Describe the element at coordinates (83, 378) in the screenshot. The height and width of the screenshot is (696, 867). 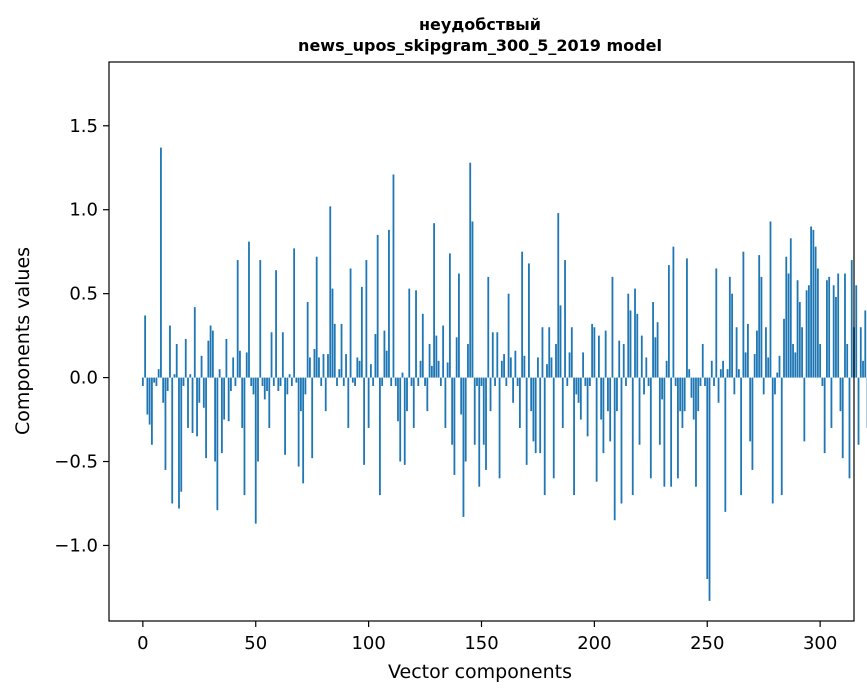
I see `y-tick-label: 0.0` at that location.